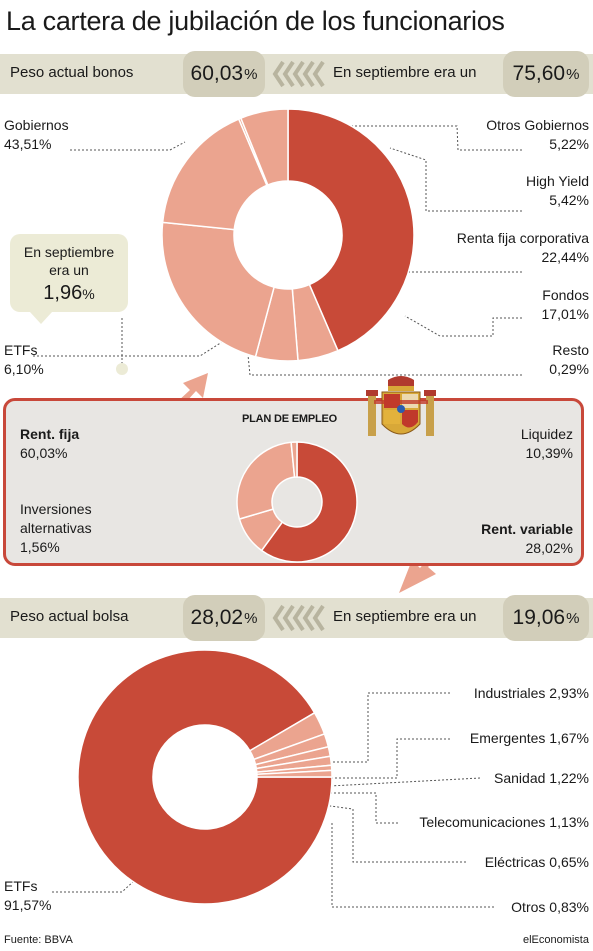  I want to click on etf-note-pointer, so click(41, 318).